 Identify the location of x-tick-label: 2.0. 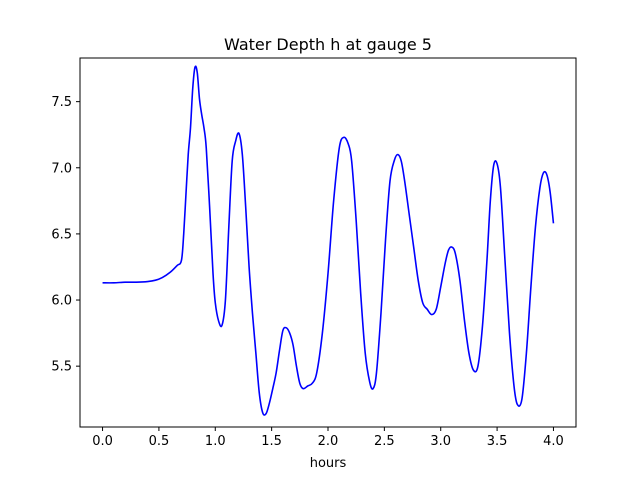
(328, 441).